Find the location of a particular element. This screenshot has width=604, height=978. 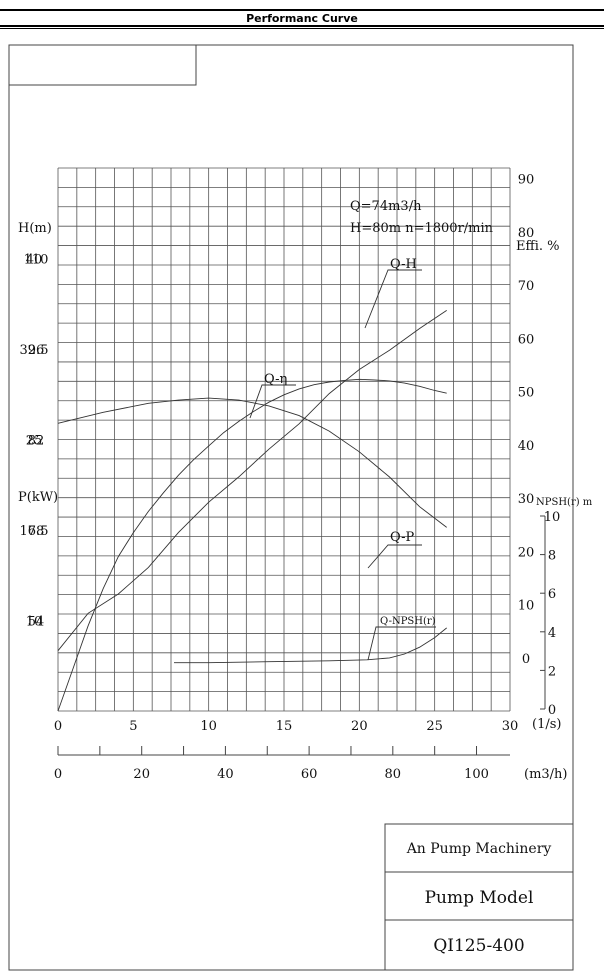

npsh-tick-label: 8 is located at coordinates (552, 556).